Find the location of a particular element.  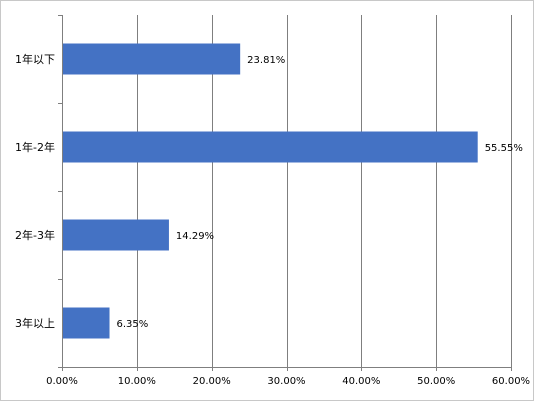

y-category-label: 1年以下 is located at coordinates (35, 59).